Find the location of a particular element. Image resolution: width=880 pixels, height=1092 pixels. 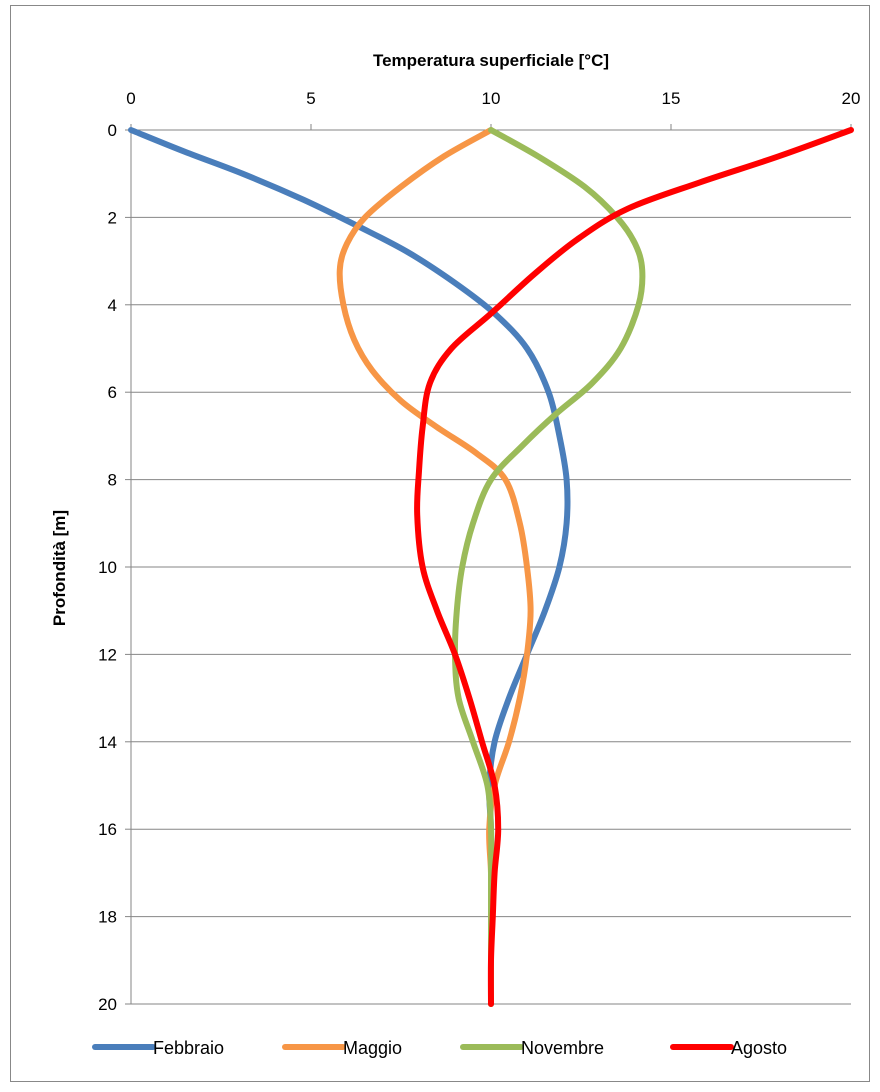

y-tick-label: 10 is located at coordinates (107, 567).